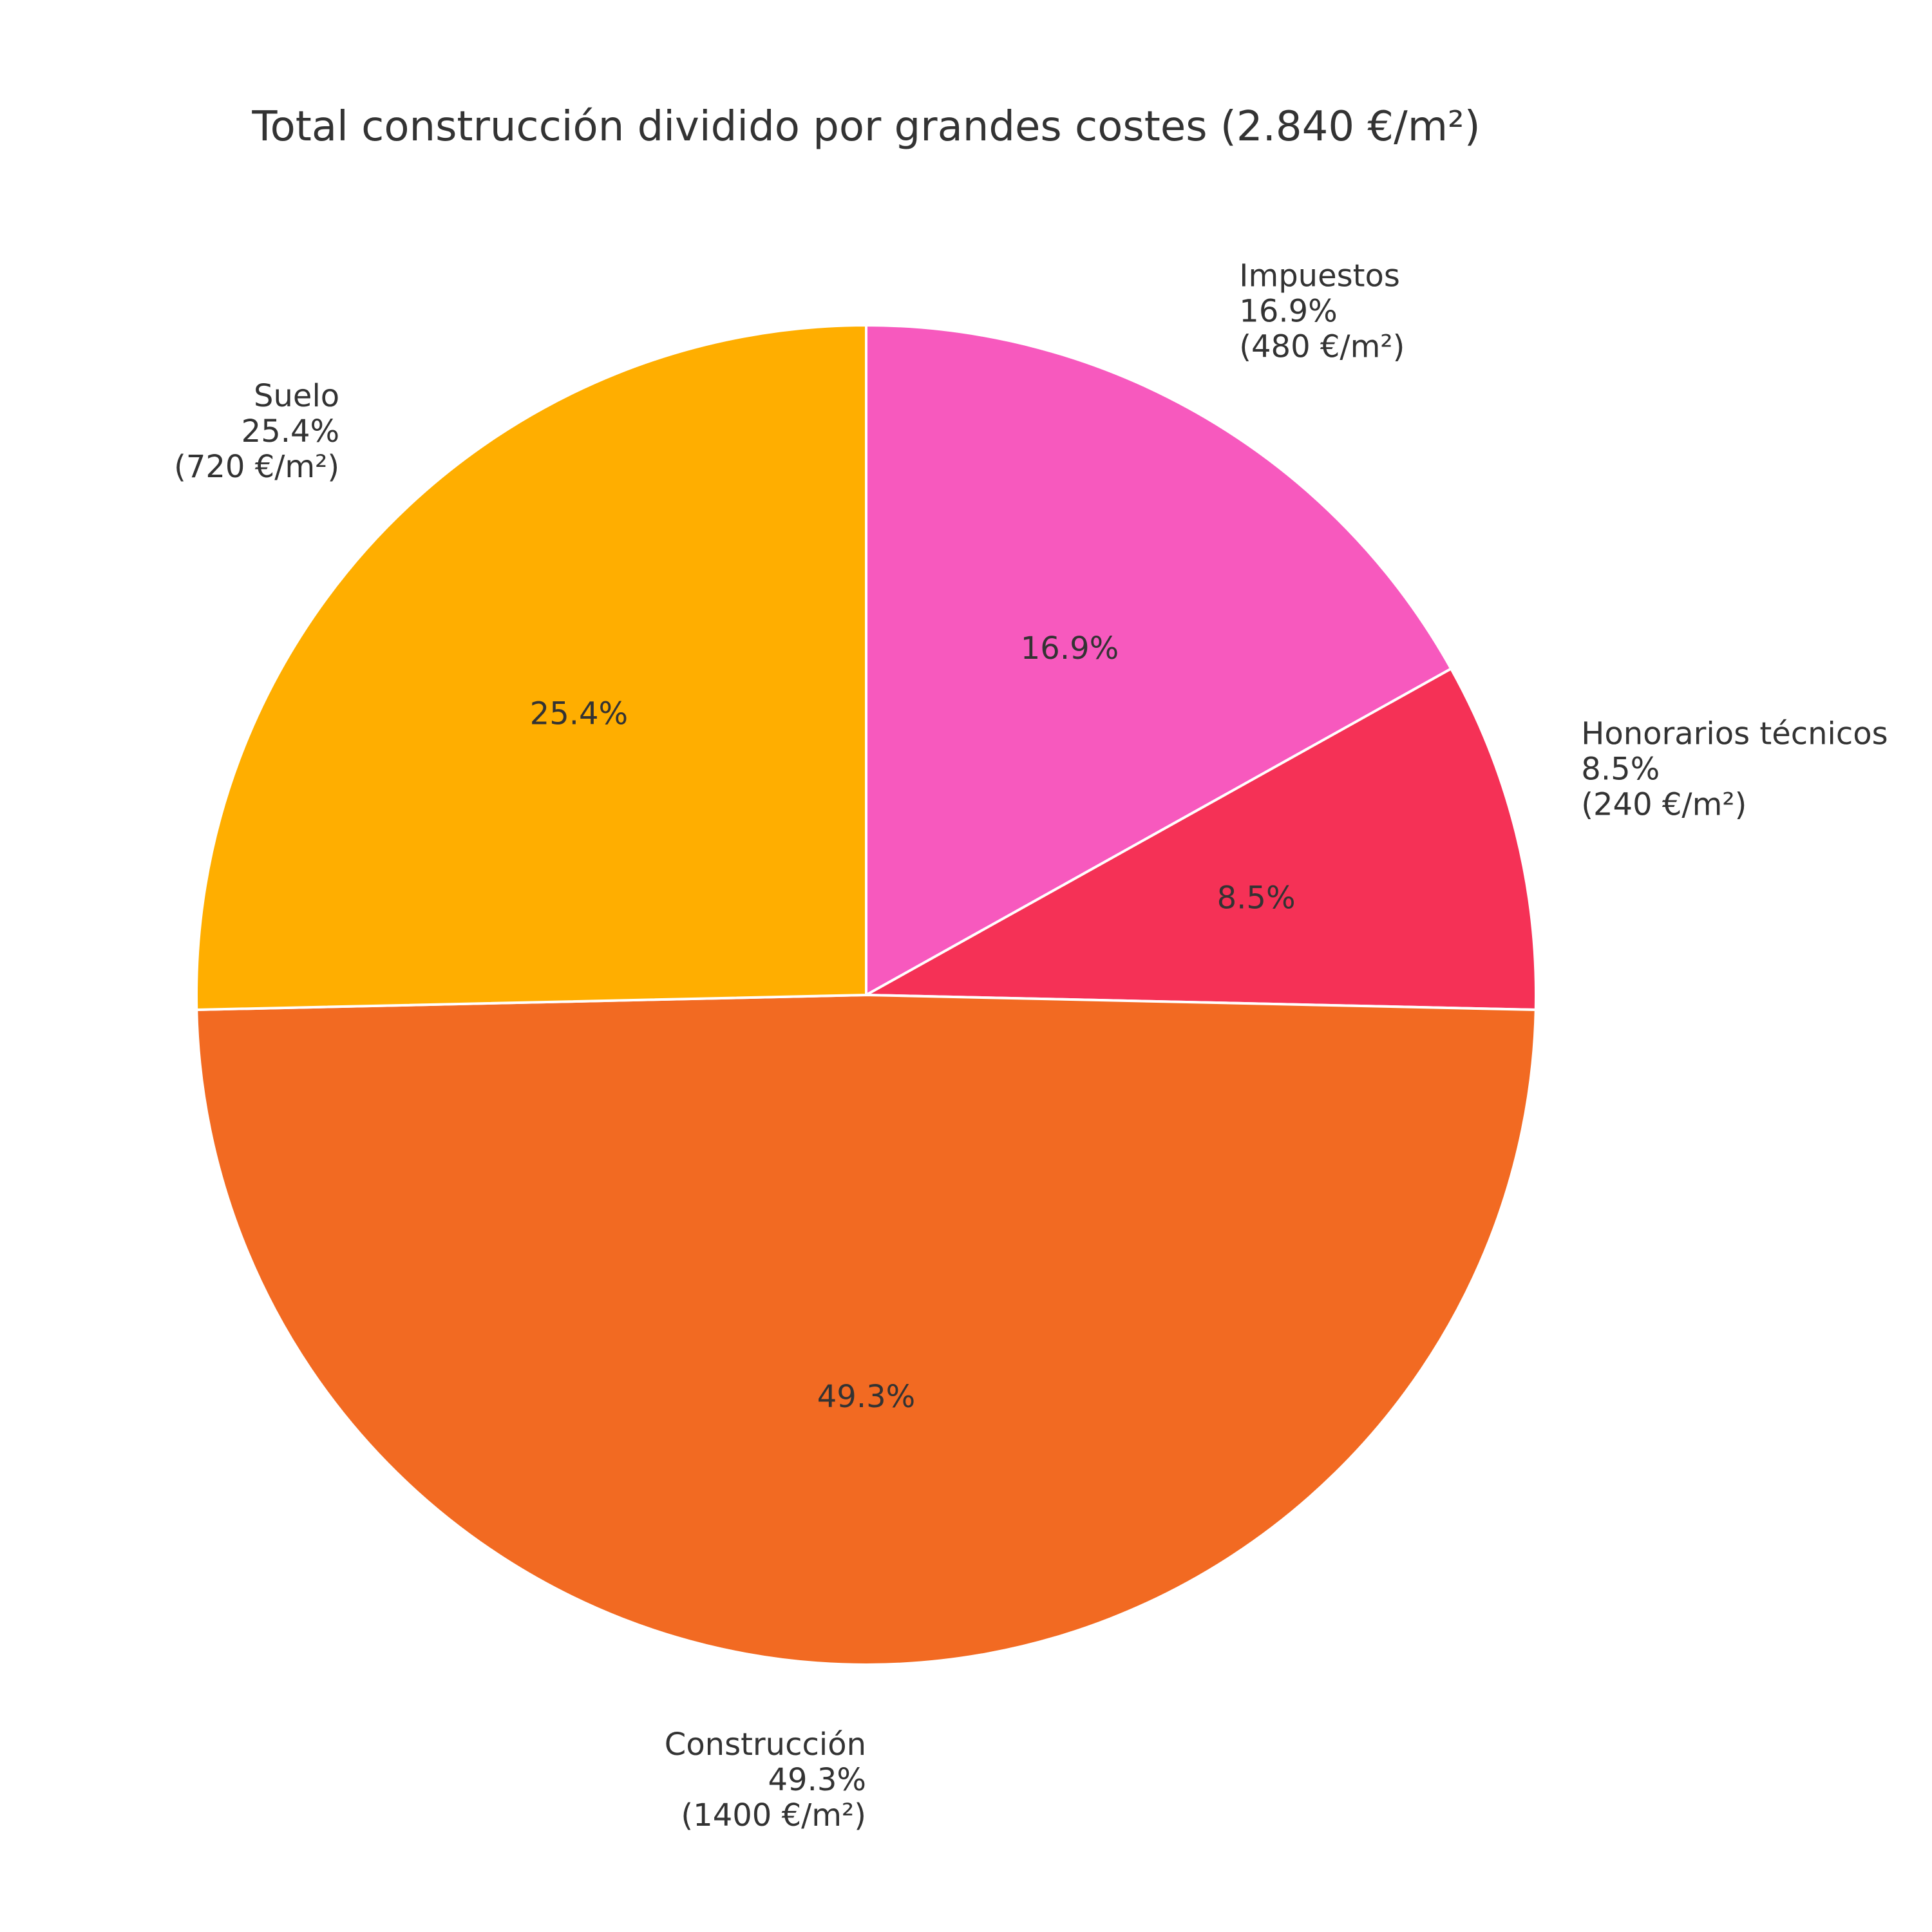  I want to click on slice-honorarios-tecnicos, so click(1199, 840).